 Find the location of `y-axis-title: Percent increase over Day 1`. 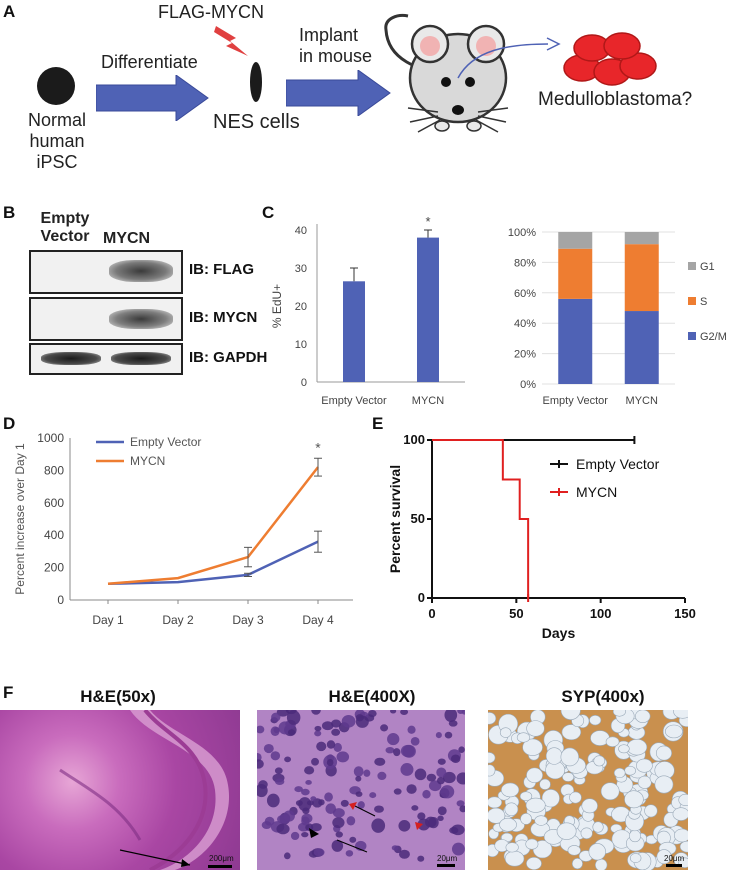

y-axis-title: Percent increase over Day 1 is located at coordinates (20, 519).